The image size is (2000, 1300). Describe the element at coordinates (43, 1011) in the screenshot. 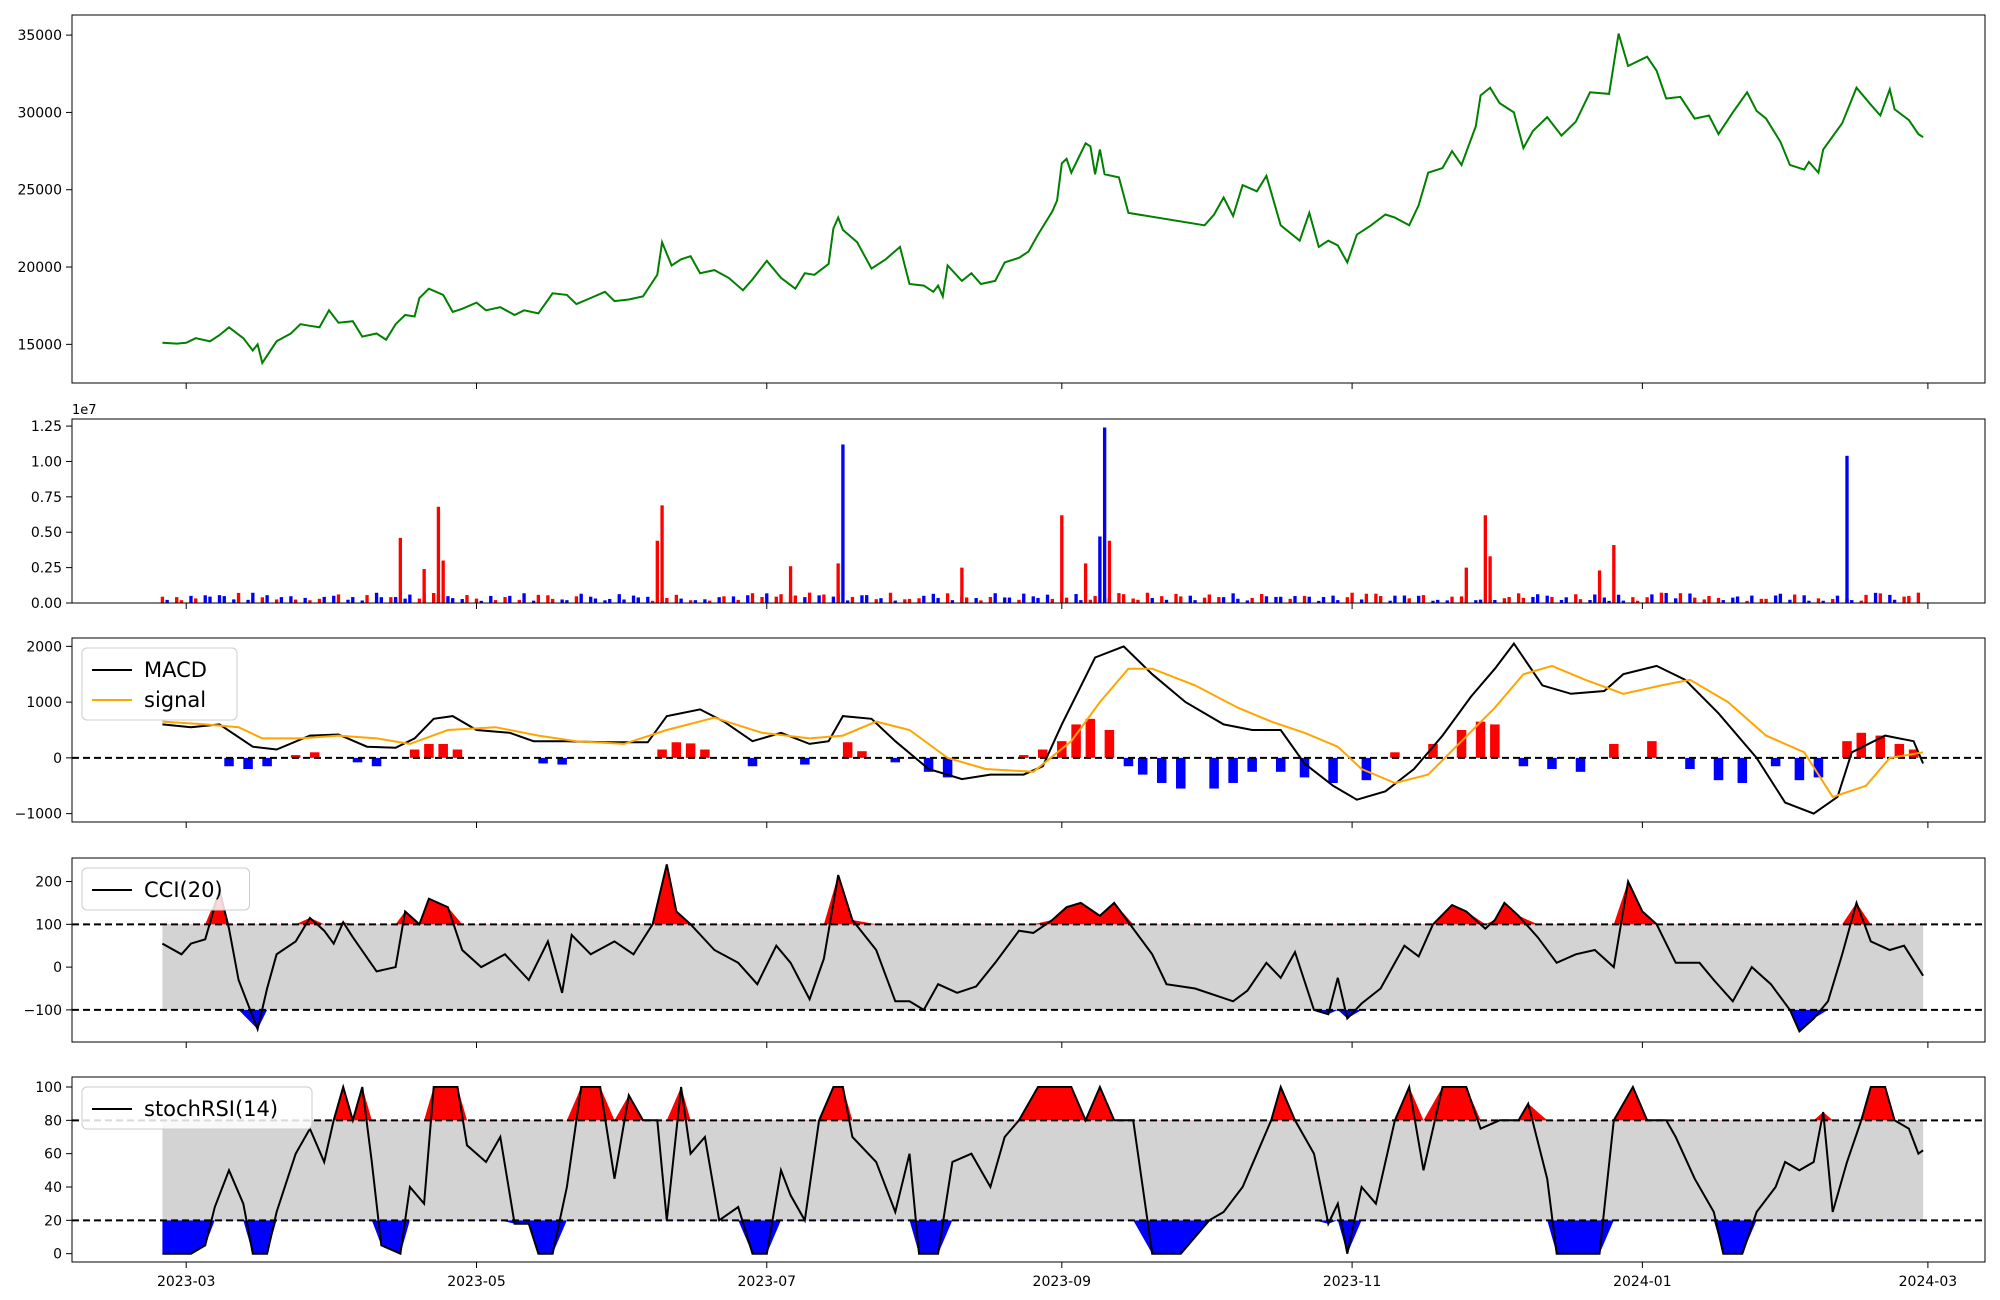

I see `cci-y-tick-label: −100` at that location.